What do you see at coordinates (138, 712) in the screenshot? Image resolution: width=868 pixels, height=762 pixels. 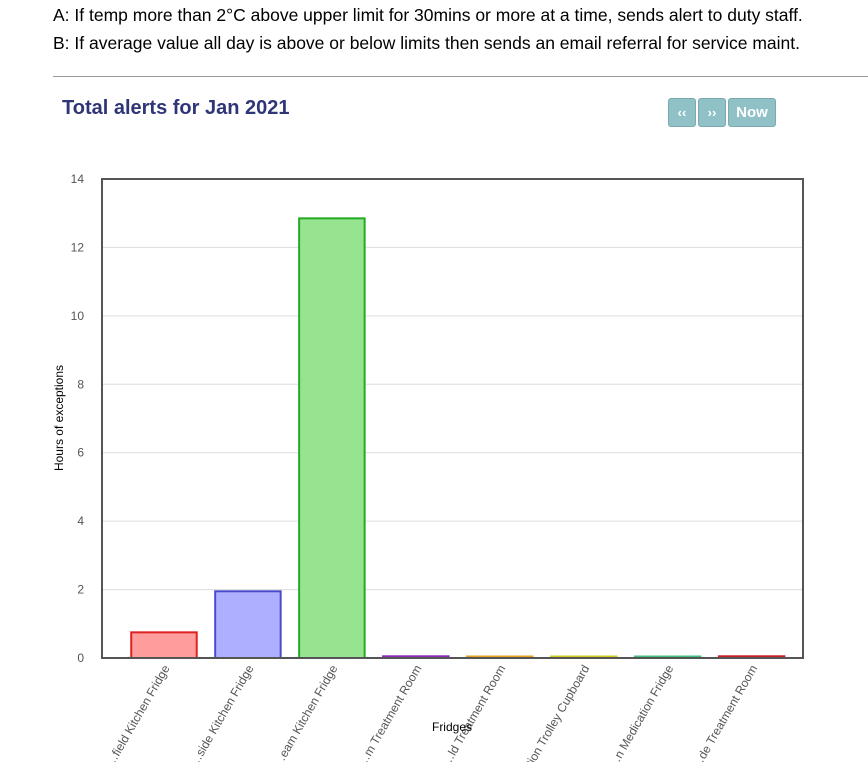 I see `x-tick-label: …field Kitchen Fridge` at bounding box center [138, 712].